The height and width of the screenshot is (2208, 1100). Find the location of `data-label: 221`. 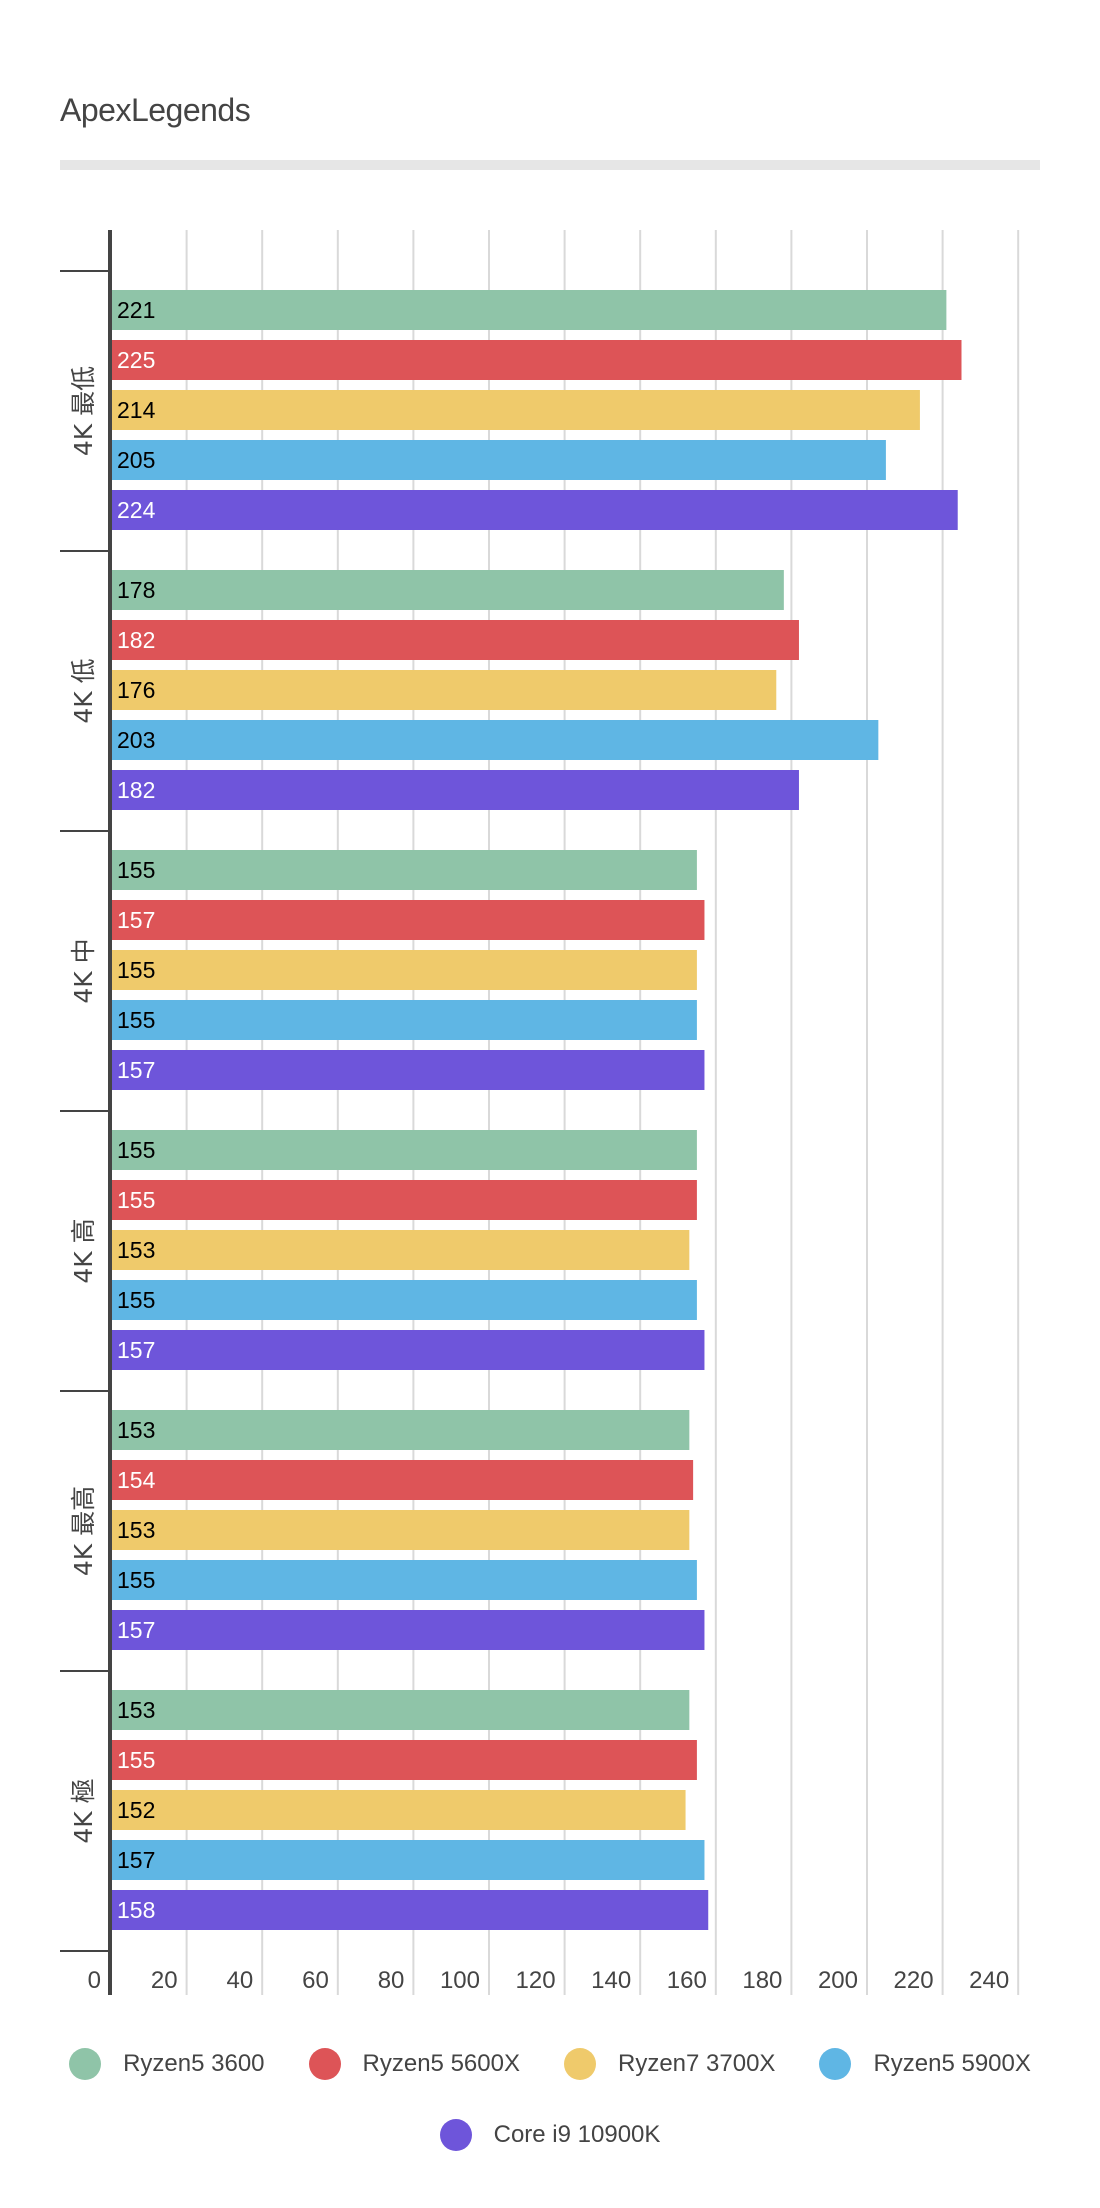

data-label: 221 is located at coordinates (136, 310).